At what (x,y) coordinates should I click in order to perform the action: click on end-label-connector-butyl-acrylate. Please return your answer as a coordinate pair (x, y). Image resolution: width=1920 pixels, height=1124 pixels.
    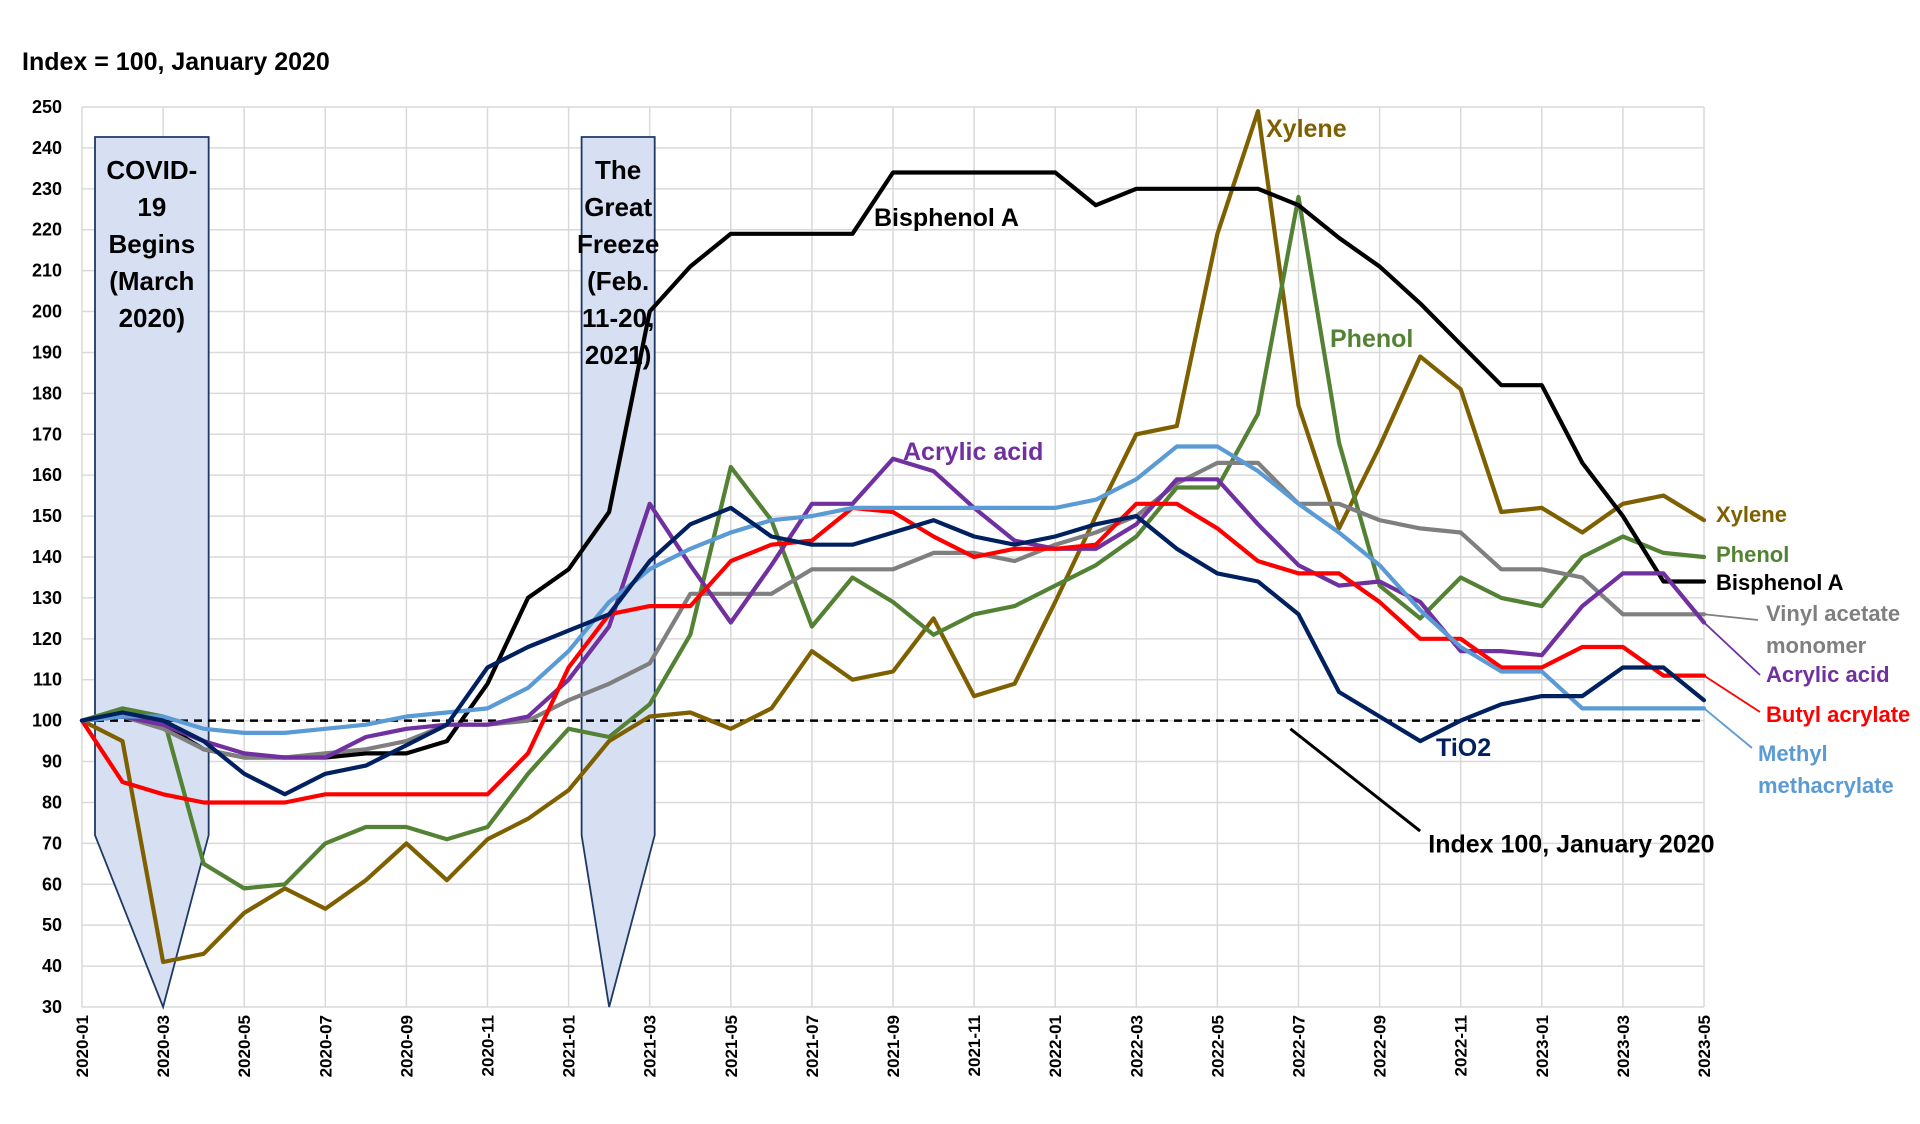
    Looking at the image, I should click on (1732, 693).